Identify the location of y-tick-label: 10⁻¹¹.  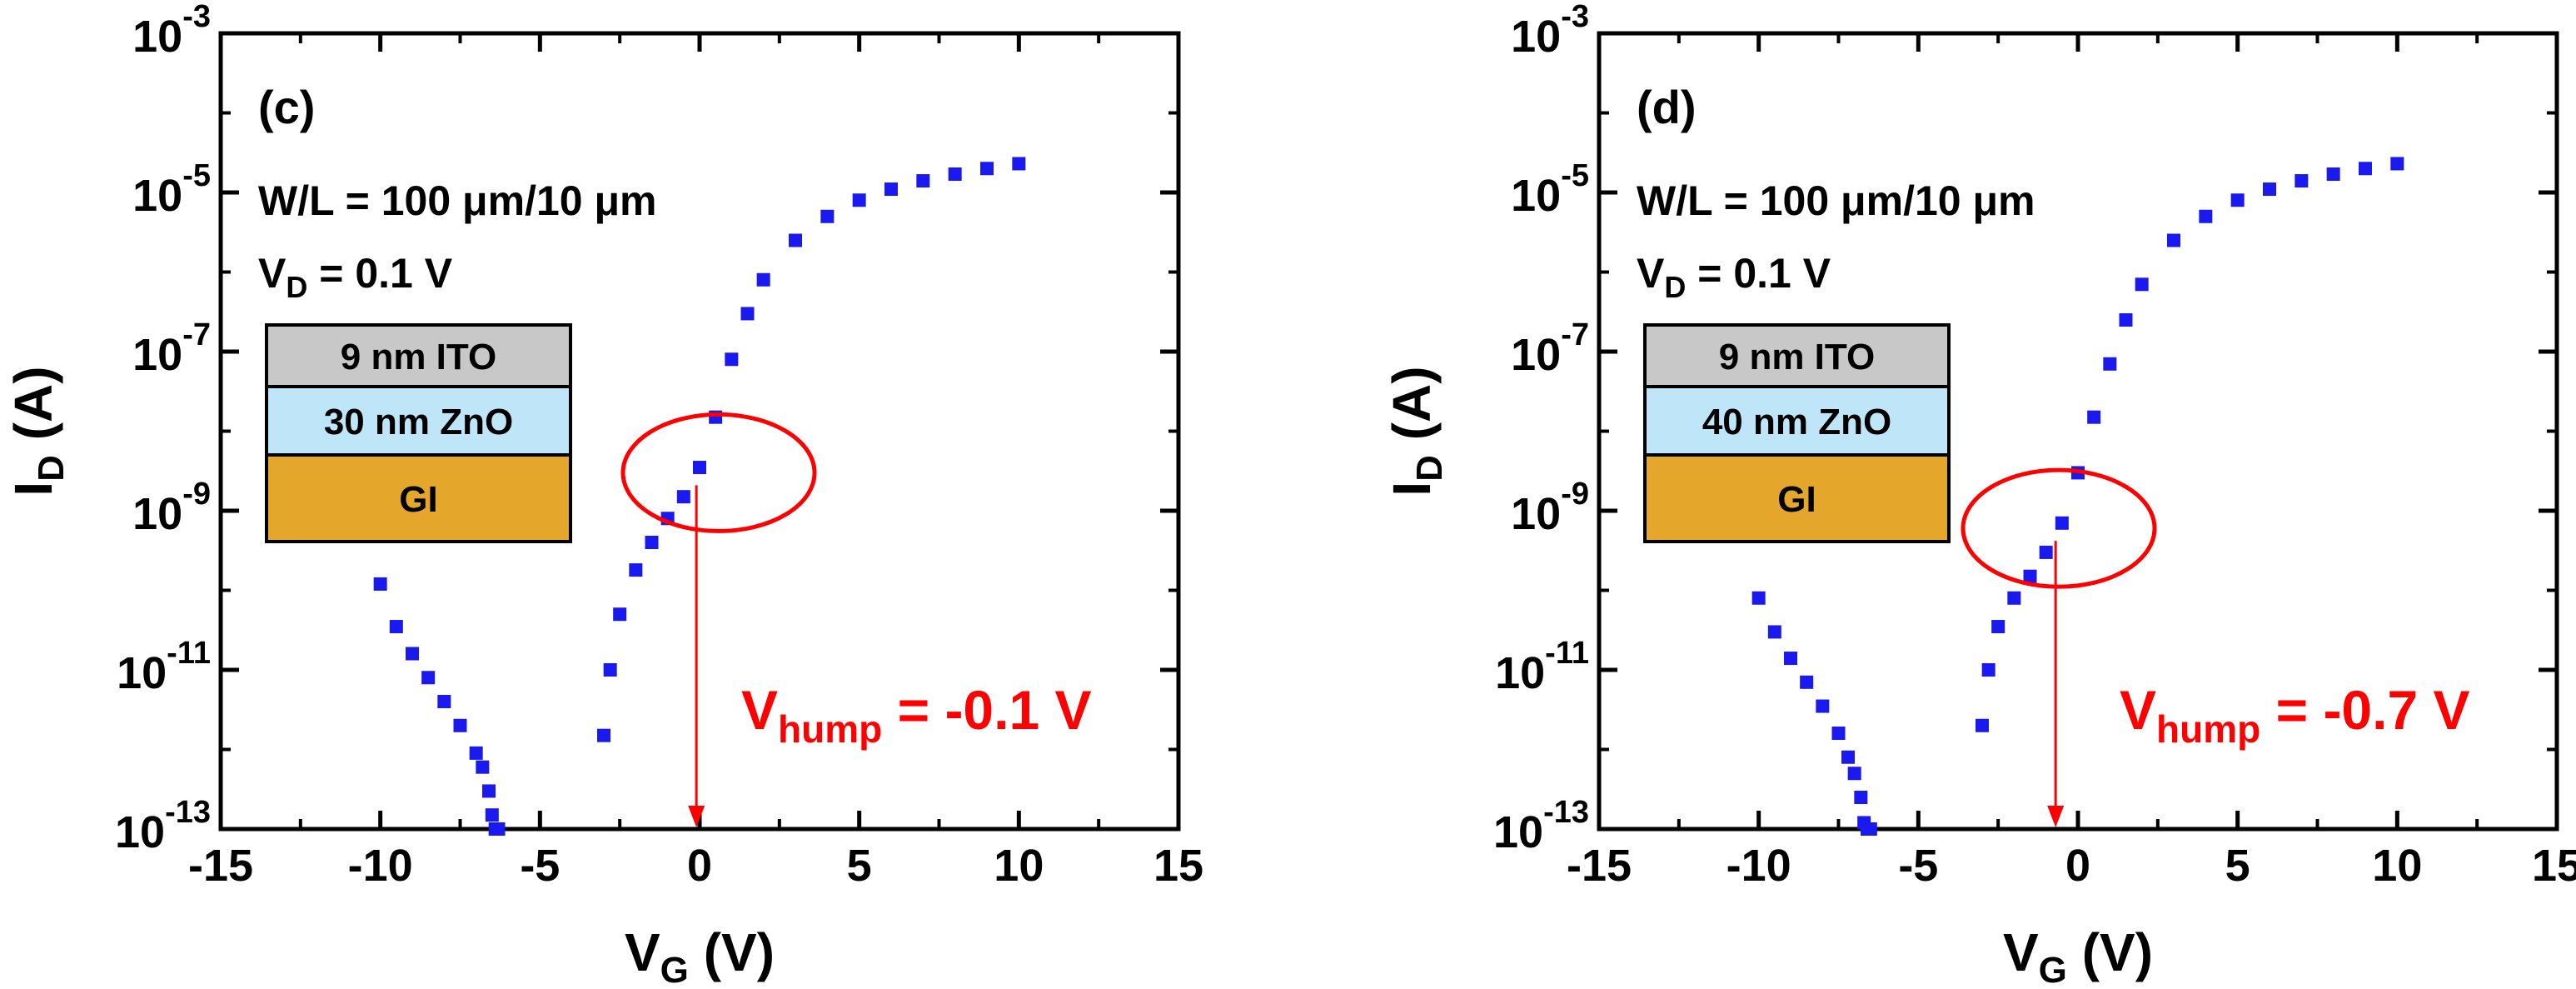
(1542, 667).